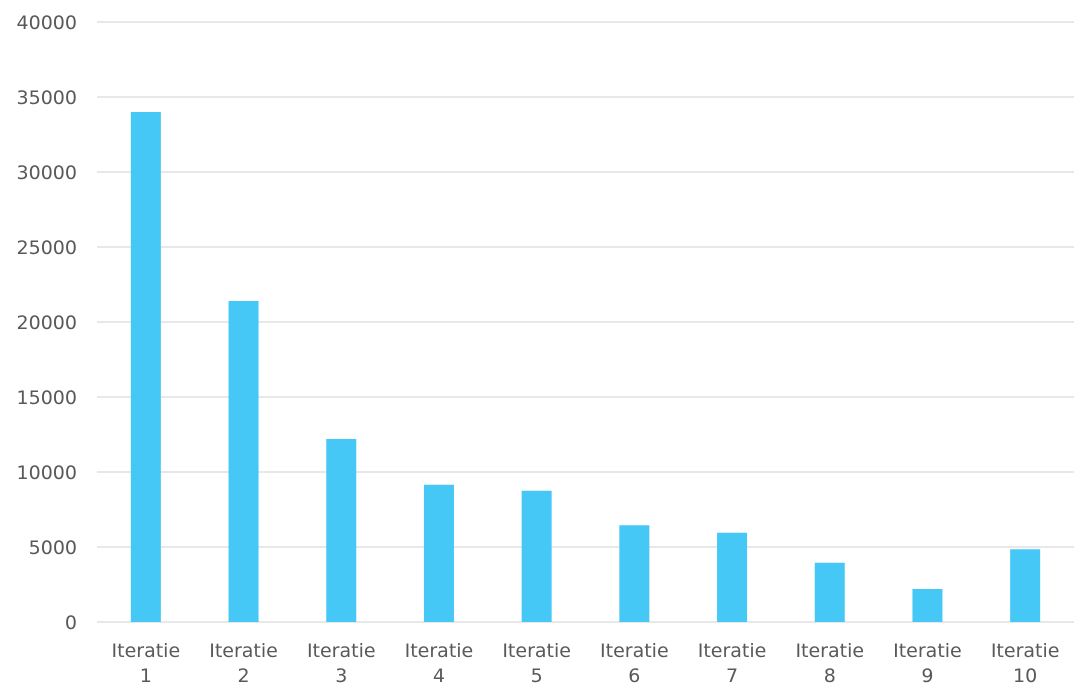 This screenshot has height=691, width=1079. I want to click on x-tick-label-line: 7, so click(732, 676).